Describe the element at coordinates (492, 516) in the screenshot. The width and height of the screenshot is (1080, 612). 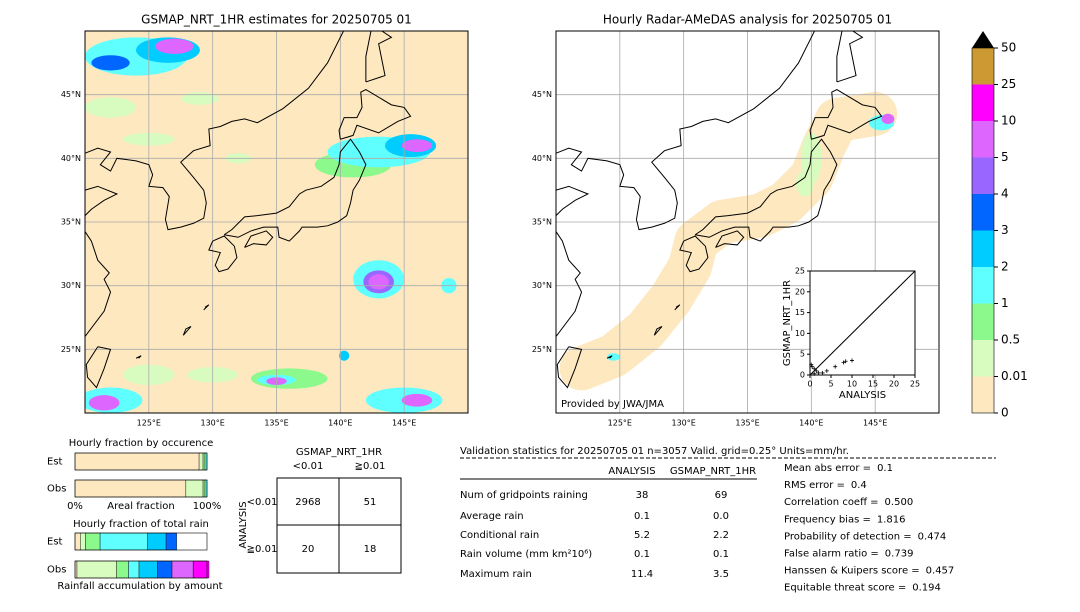
I see `row-label: Average rain` at that location.